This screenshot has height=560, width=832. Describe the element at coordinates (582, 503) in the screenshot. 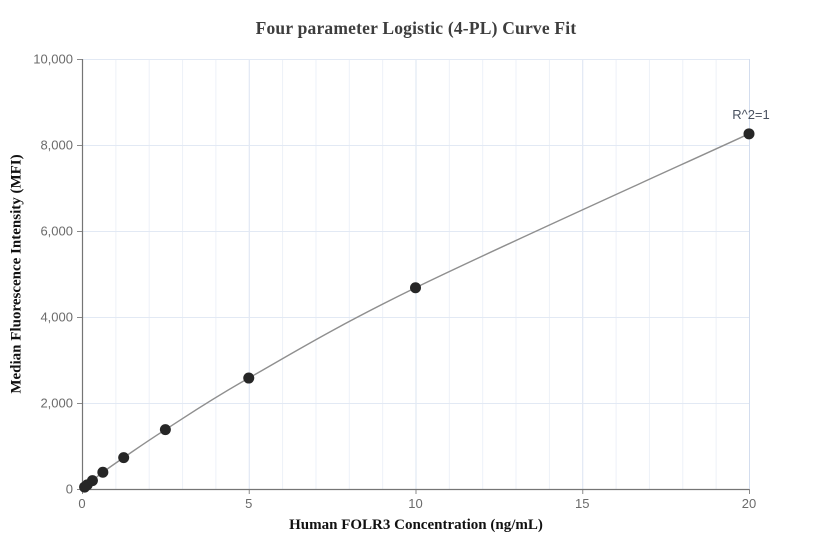

I see `x-tick-label: 15` at that location.